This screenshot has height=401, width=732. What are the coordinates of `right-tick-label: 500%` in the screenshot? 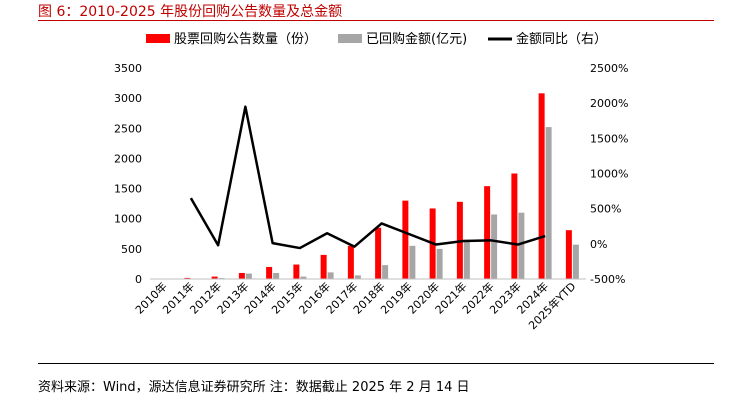 It's located at (605, 209).